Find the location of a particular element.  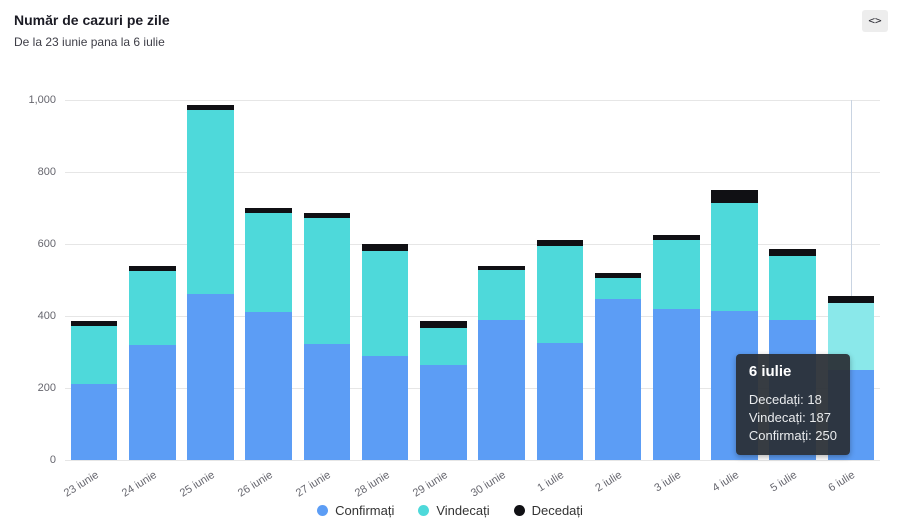

x-axis-label: 4 iulie is located at coordinates (725, 482).